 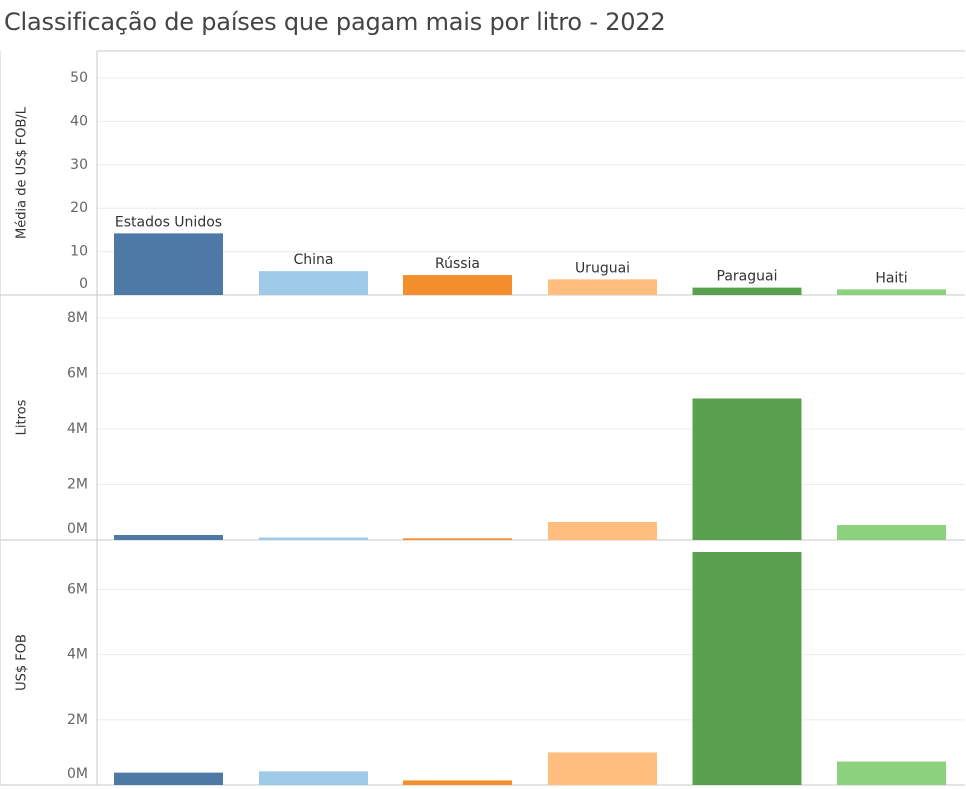 What do you see at coordinates (83, 284) in the screenshot?
I see `y-tick-label: 0` at bounding box center [83, 284].